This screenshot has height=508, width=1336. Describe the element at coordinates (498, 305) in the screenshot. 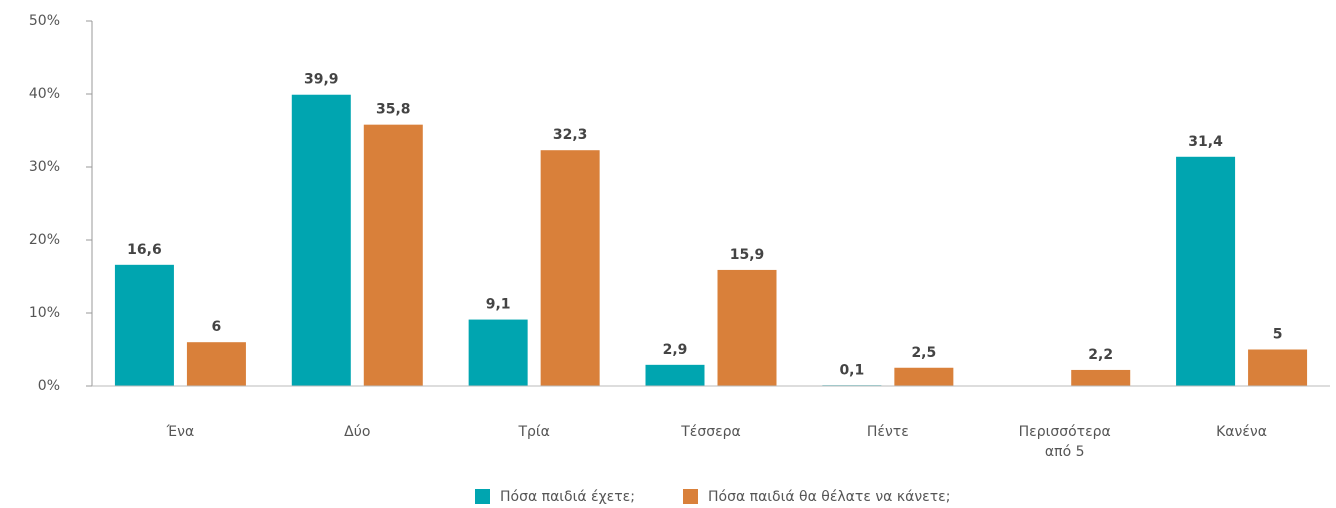

I see `value-label: 9,1` at that location.